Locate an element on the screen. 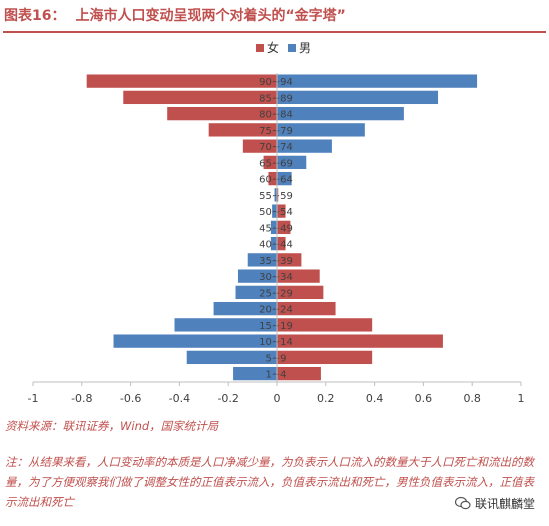  x-tick-label: -0.8 is located at coordinates (81, 398).